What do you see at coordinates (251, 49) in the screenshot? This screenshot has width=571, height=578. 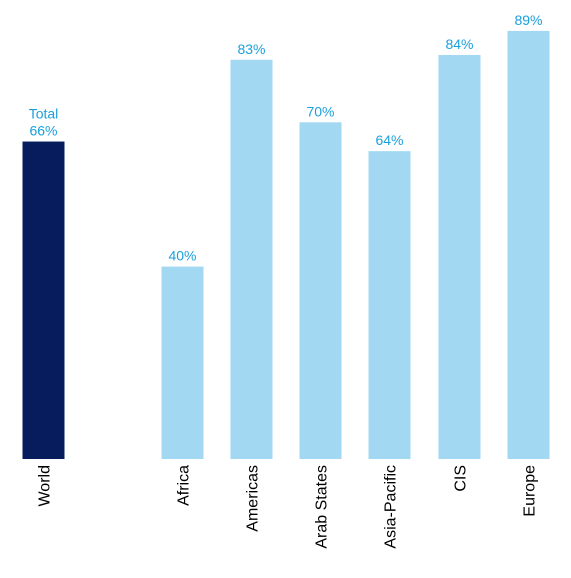 I see `value-label-americas: 83%` at bounding box center [251, 49].